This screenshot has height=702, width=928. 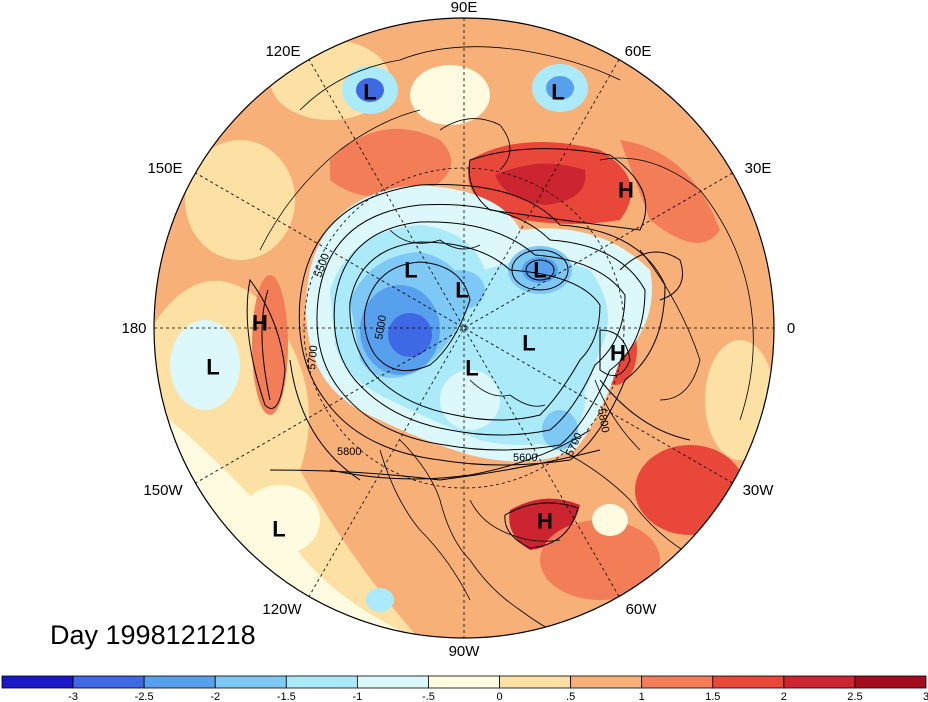 I want to click on colorbar-tick-label: -.5, so click(x=428, y=696).